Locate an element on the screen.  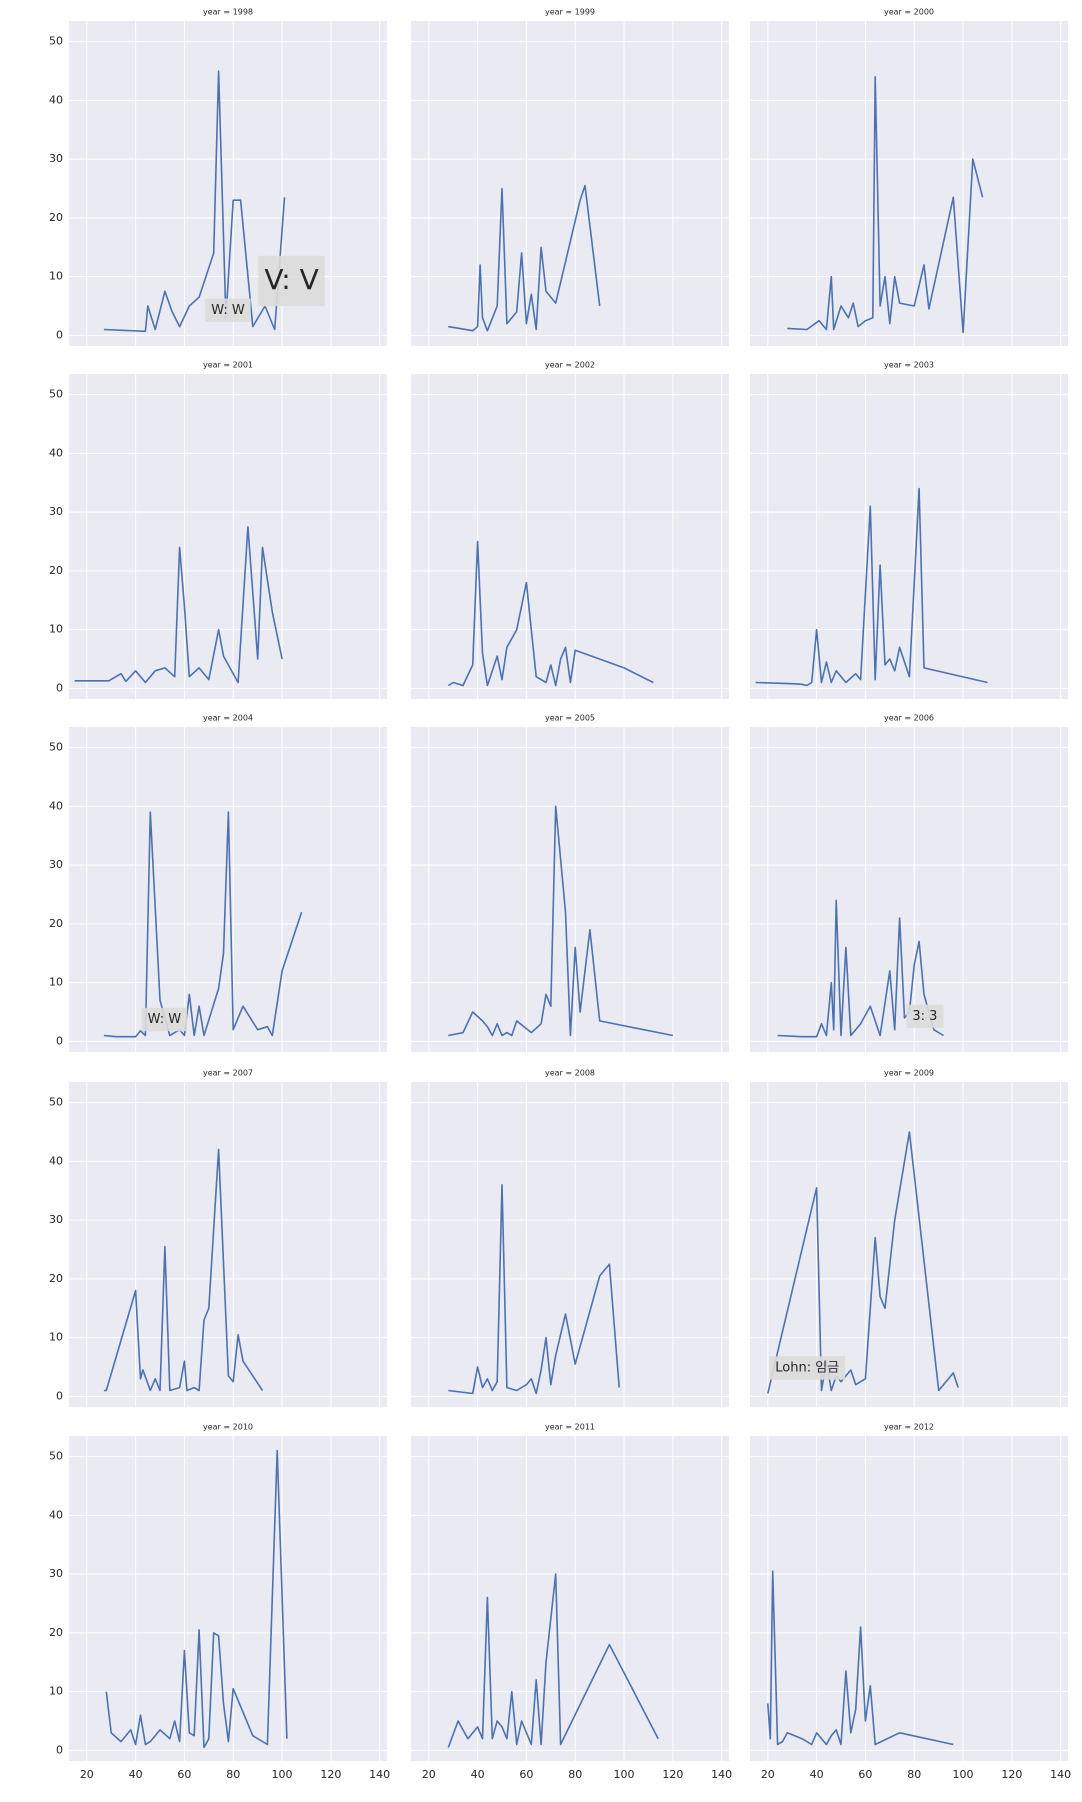
panel: 0 10 20 30 40 50 year = 2007 is located at coordinates (218, 1238).